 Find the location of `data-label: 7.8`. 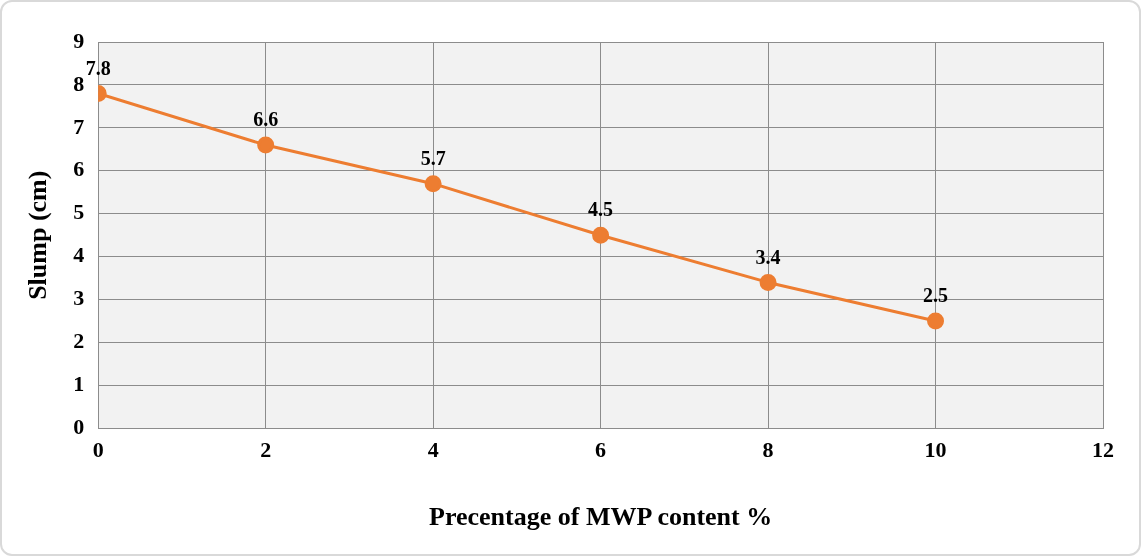

data-label: 7.8 is located at coordinates (98, 67).